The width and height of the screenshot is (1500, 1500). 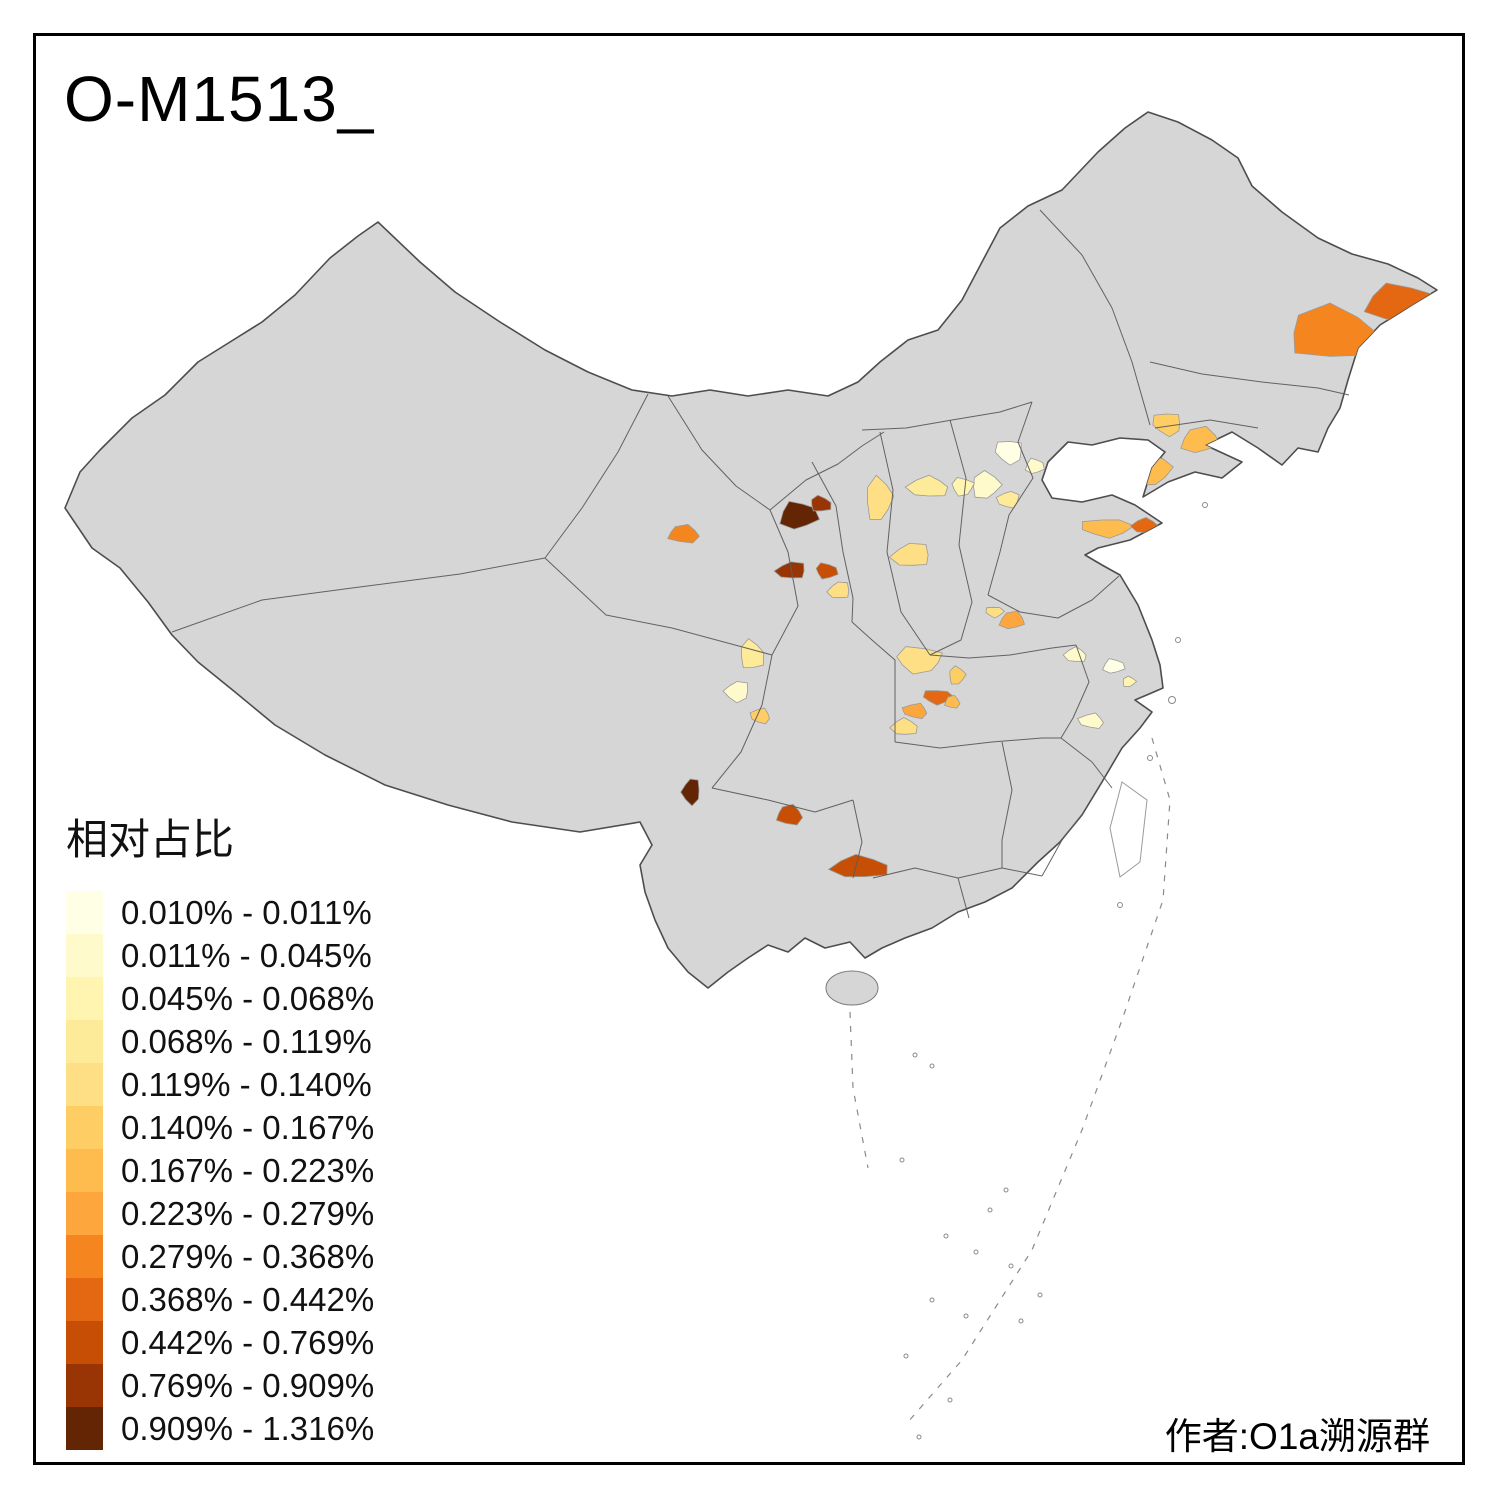 What do you see at coordinates (752, 653) in the screenshot?
I see `prefecture-region-r30` at bounding box center [752, 653].